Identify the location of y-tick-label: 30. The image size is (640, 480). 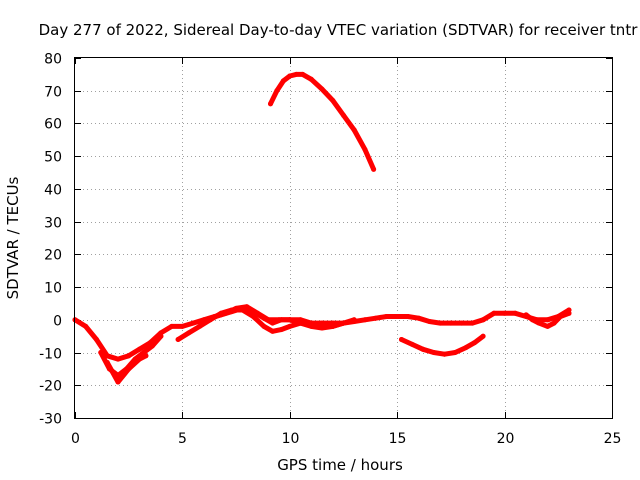
(53, 224).